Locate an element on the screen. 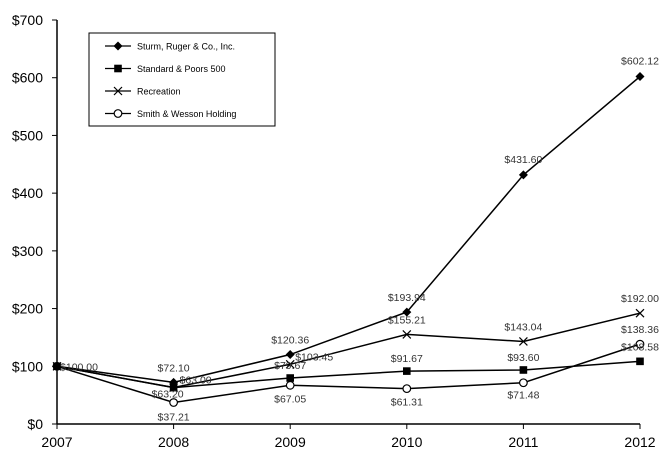  legend-entry: Sturm, Ruger & Co., Inc. is located at coordinates (170, 46).